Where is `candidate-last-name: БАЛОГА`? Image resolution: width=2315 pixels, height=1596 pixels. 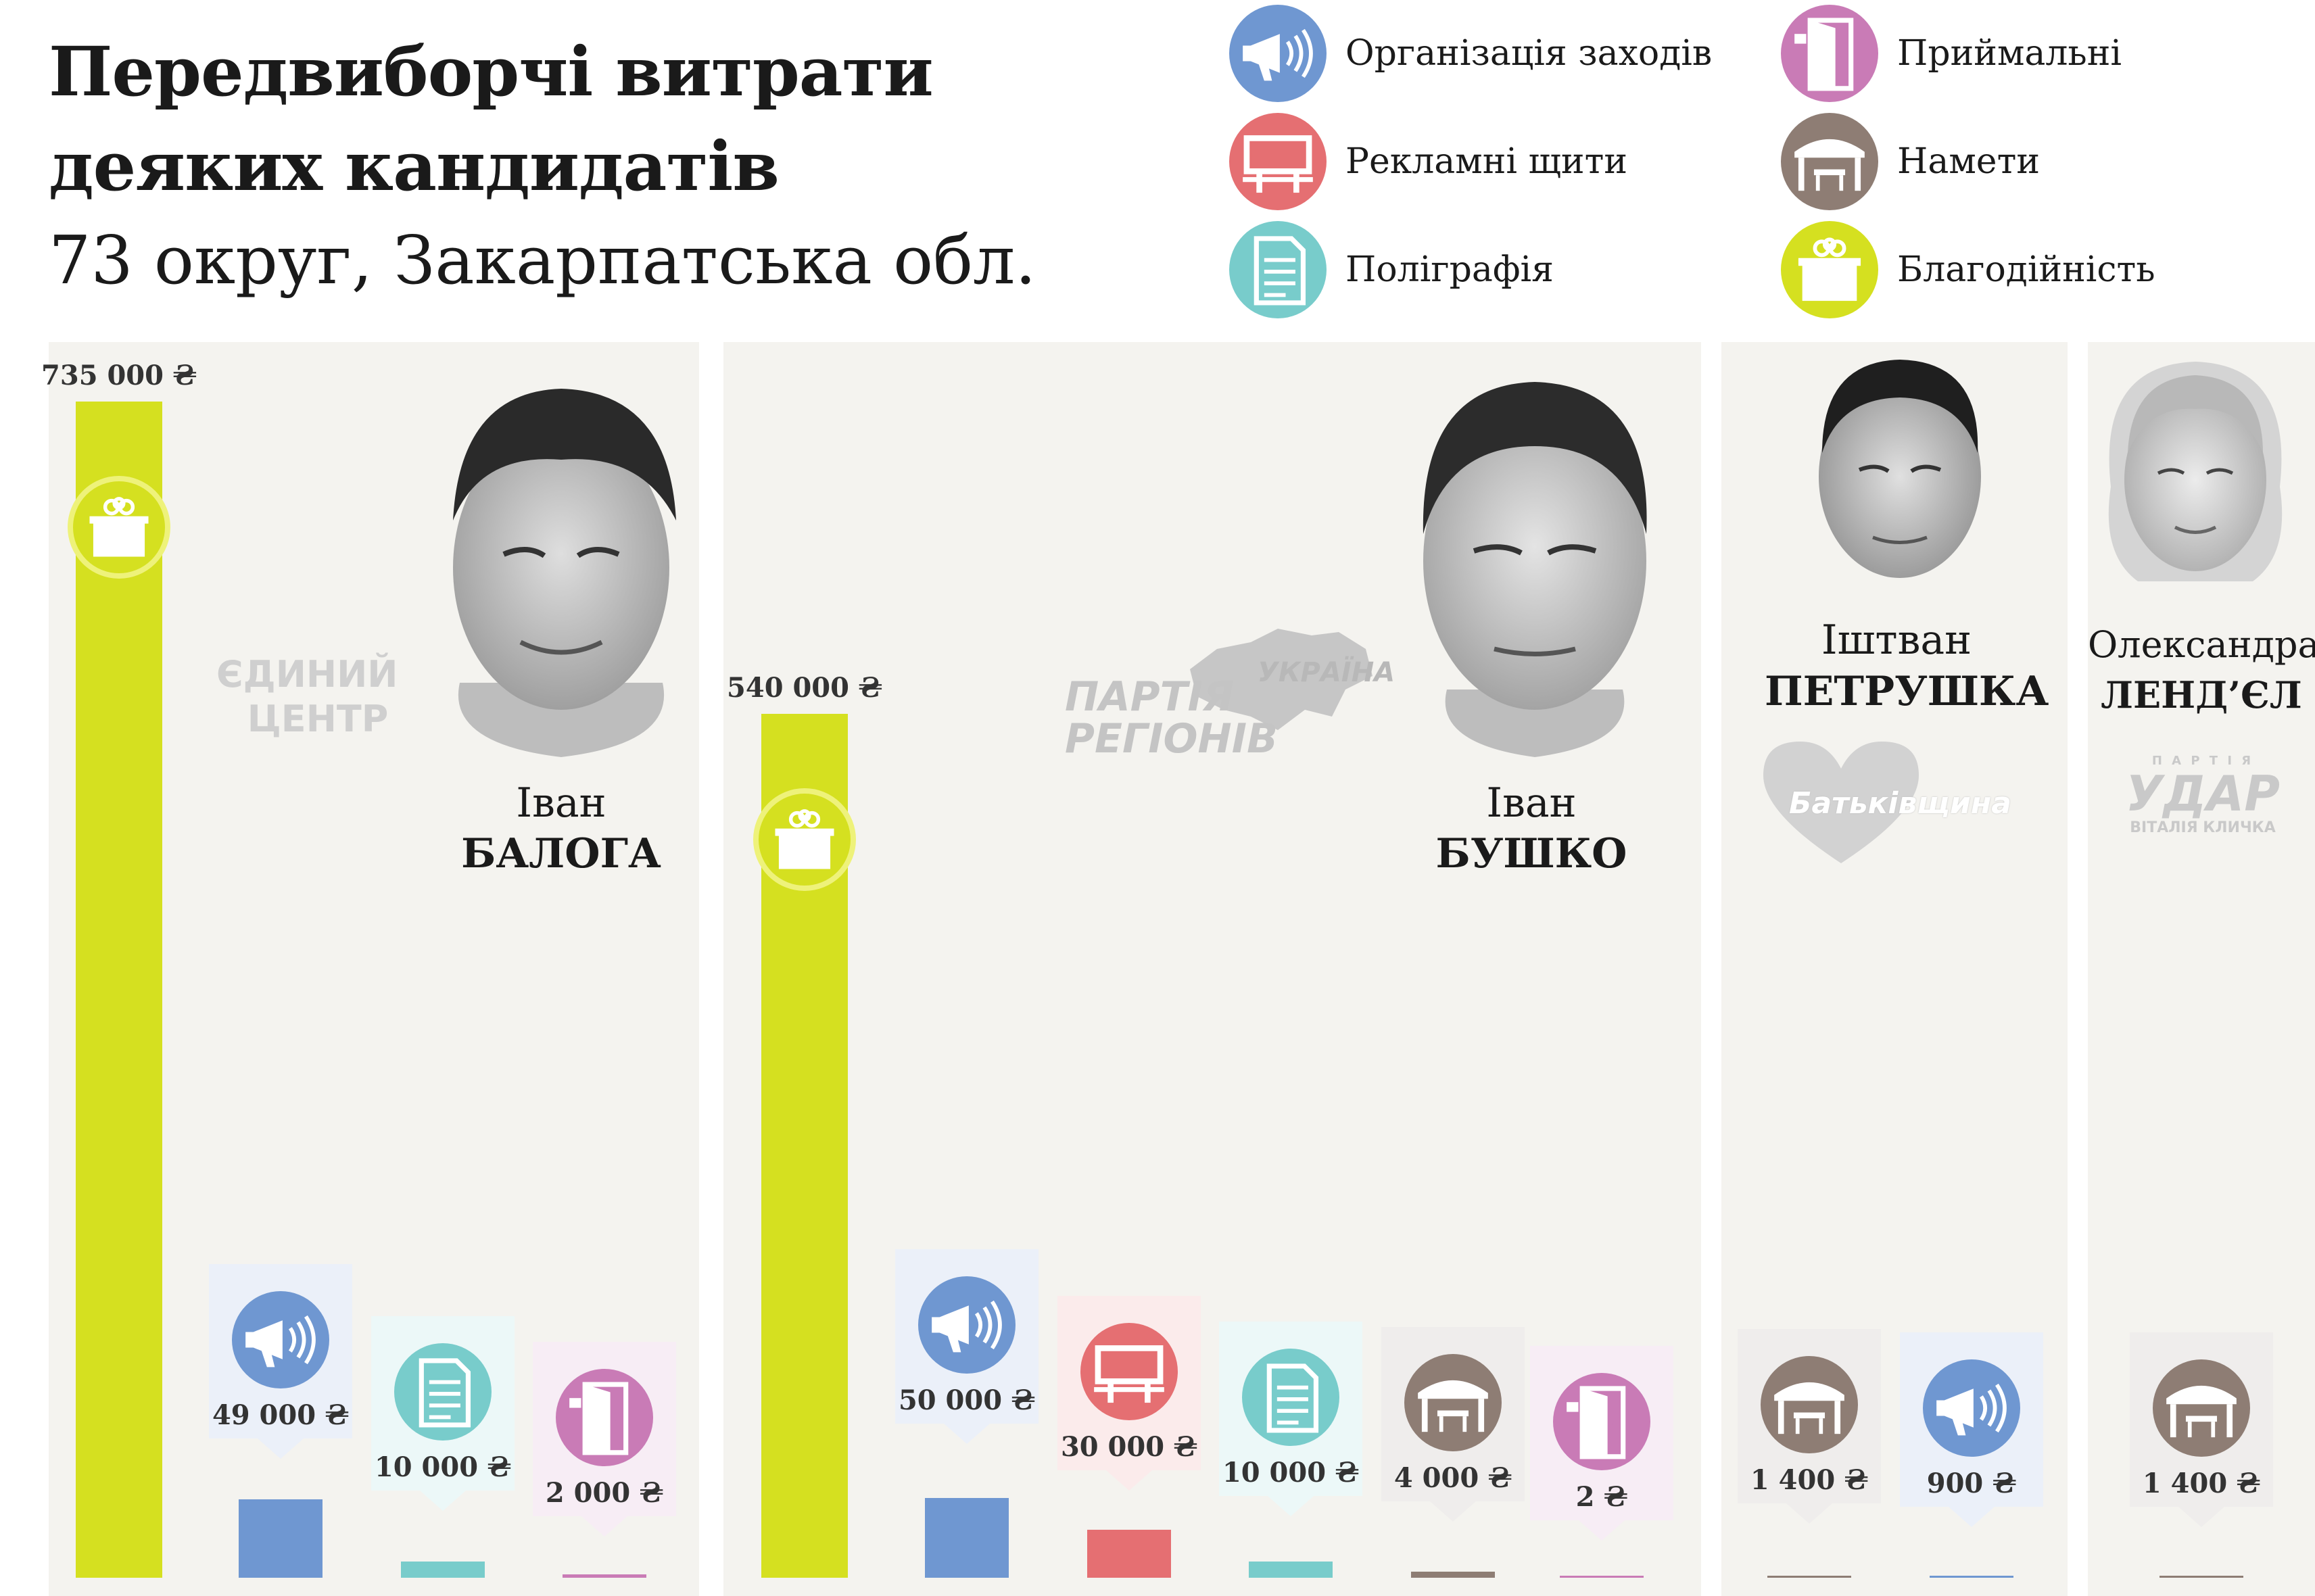
candidate-last-name: БАЛОГА is located at coordinates (561, 854).